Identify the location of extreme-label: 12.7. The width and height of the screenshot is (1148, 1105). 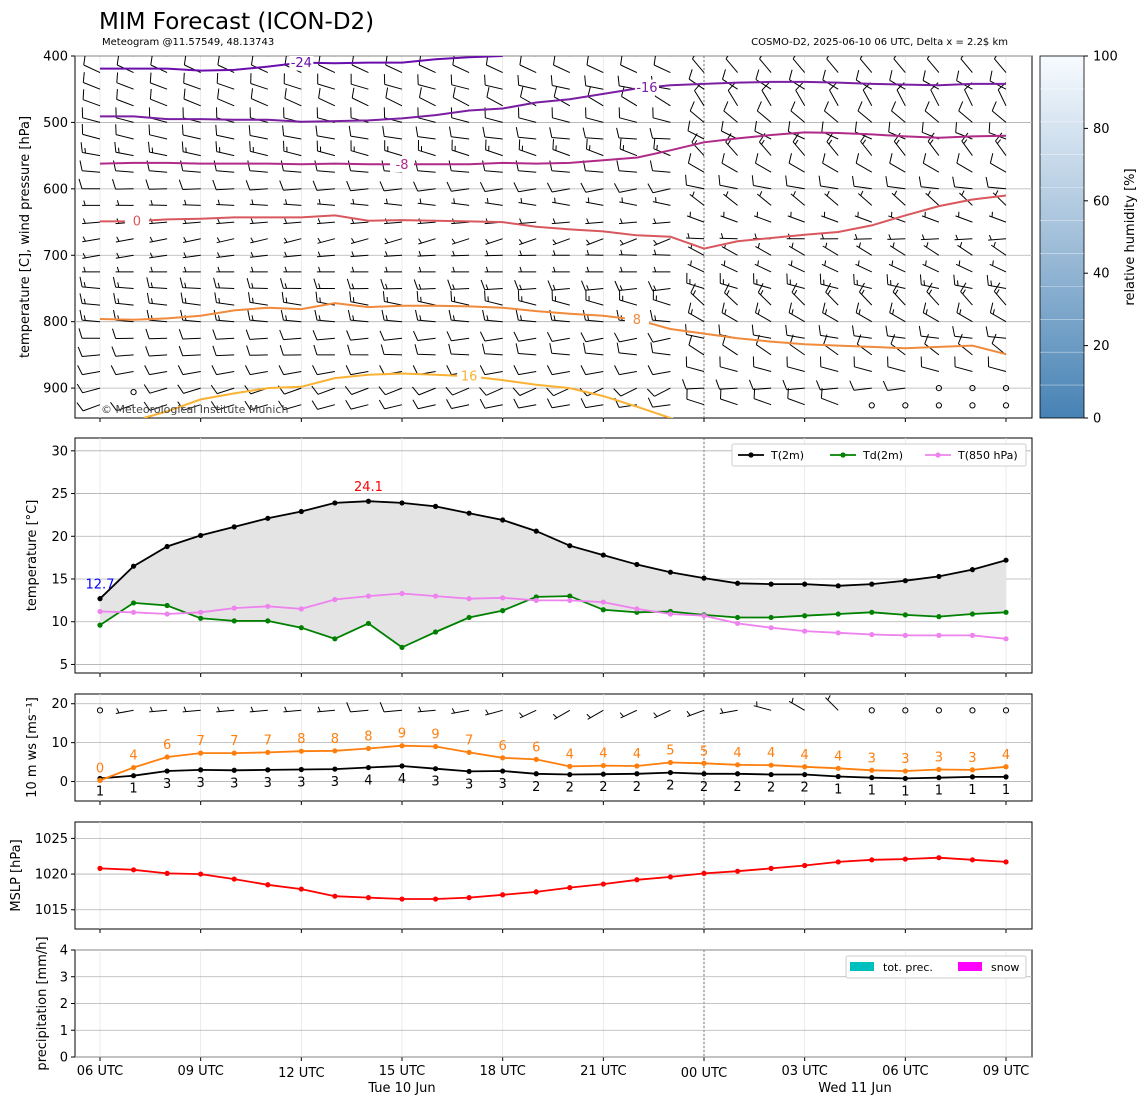
(100, 585).